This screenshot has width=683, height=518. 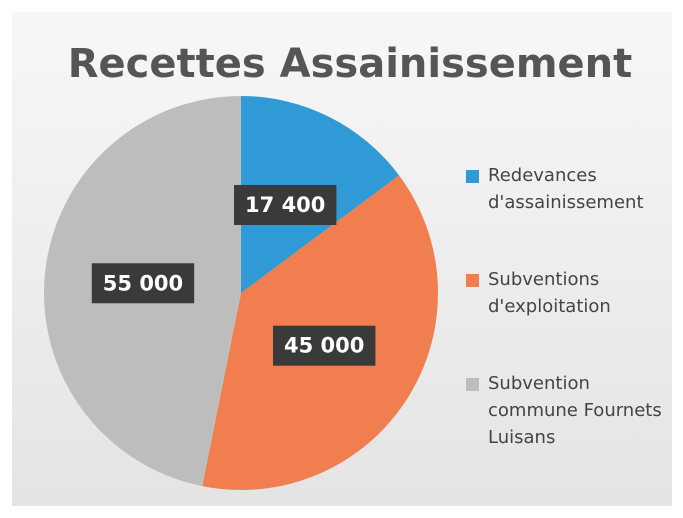 What do you see at coordinates (549, 293) in the screenshot?
I see `legend-label: Subventions d'exploitation` at bounding box center [549, 293].